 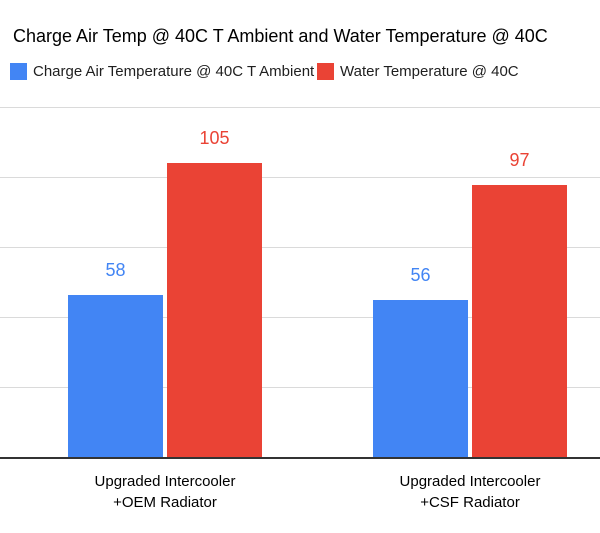 I want to click on bar-value-label: 58, so click(x=115, y=270).